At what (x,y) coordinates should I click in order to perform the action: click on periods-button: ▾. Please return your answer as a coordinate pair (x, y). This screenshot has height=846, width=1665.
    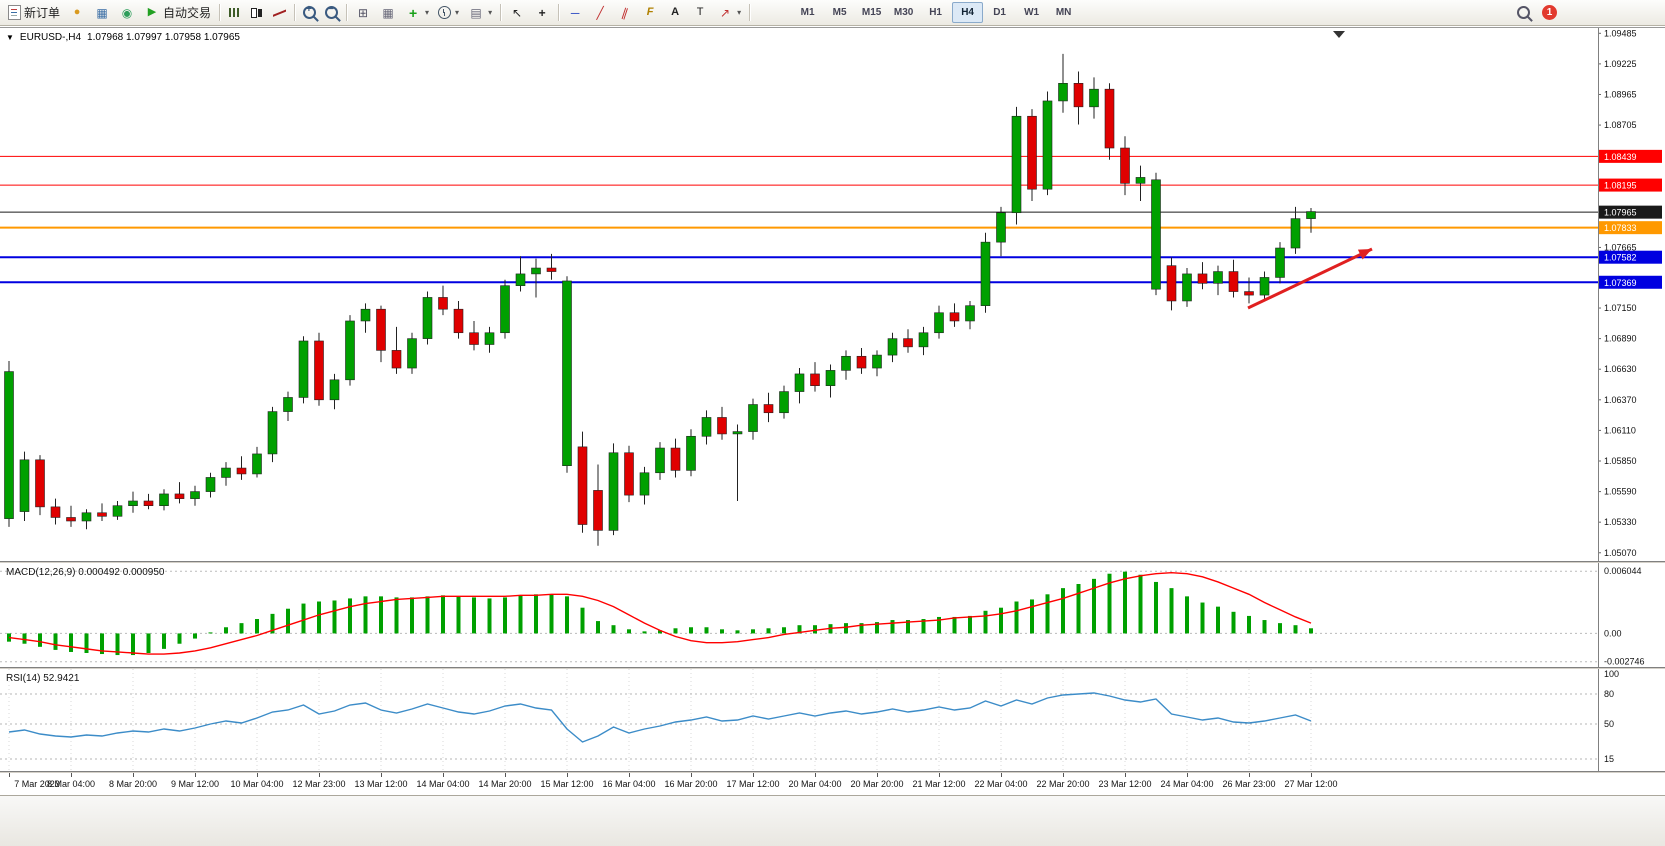
    Looking at the image, I should click on (448, 12).